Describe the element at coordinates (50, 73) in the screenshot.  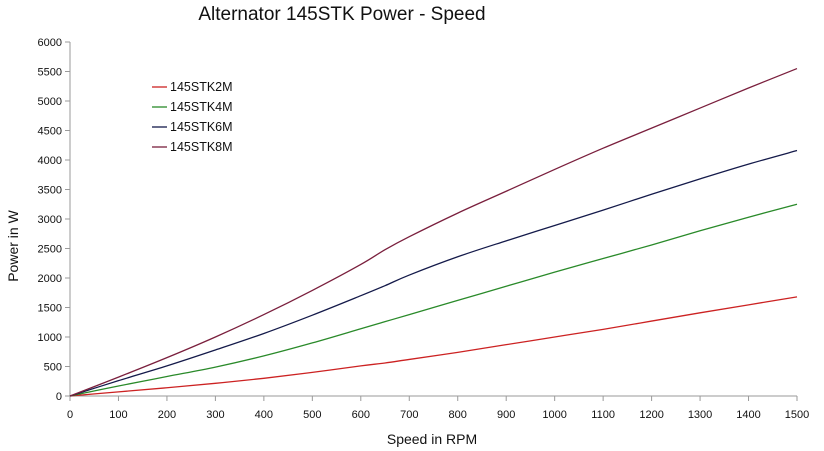
I see `y-tick-label: 5500` at that location.